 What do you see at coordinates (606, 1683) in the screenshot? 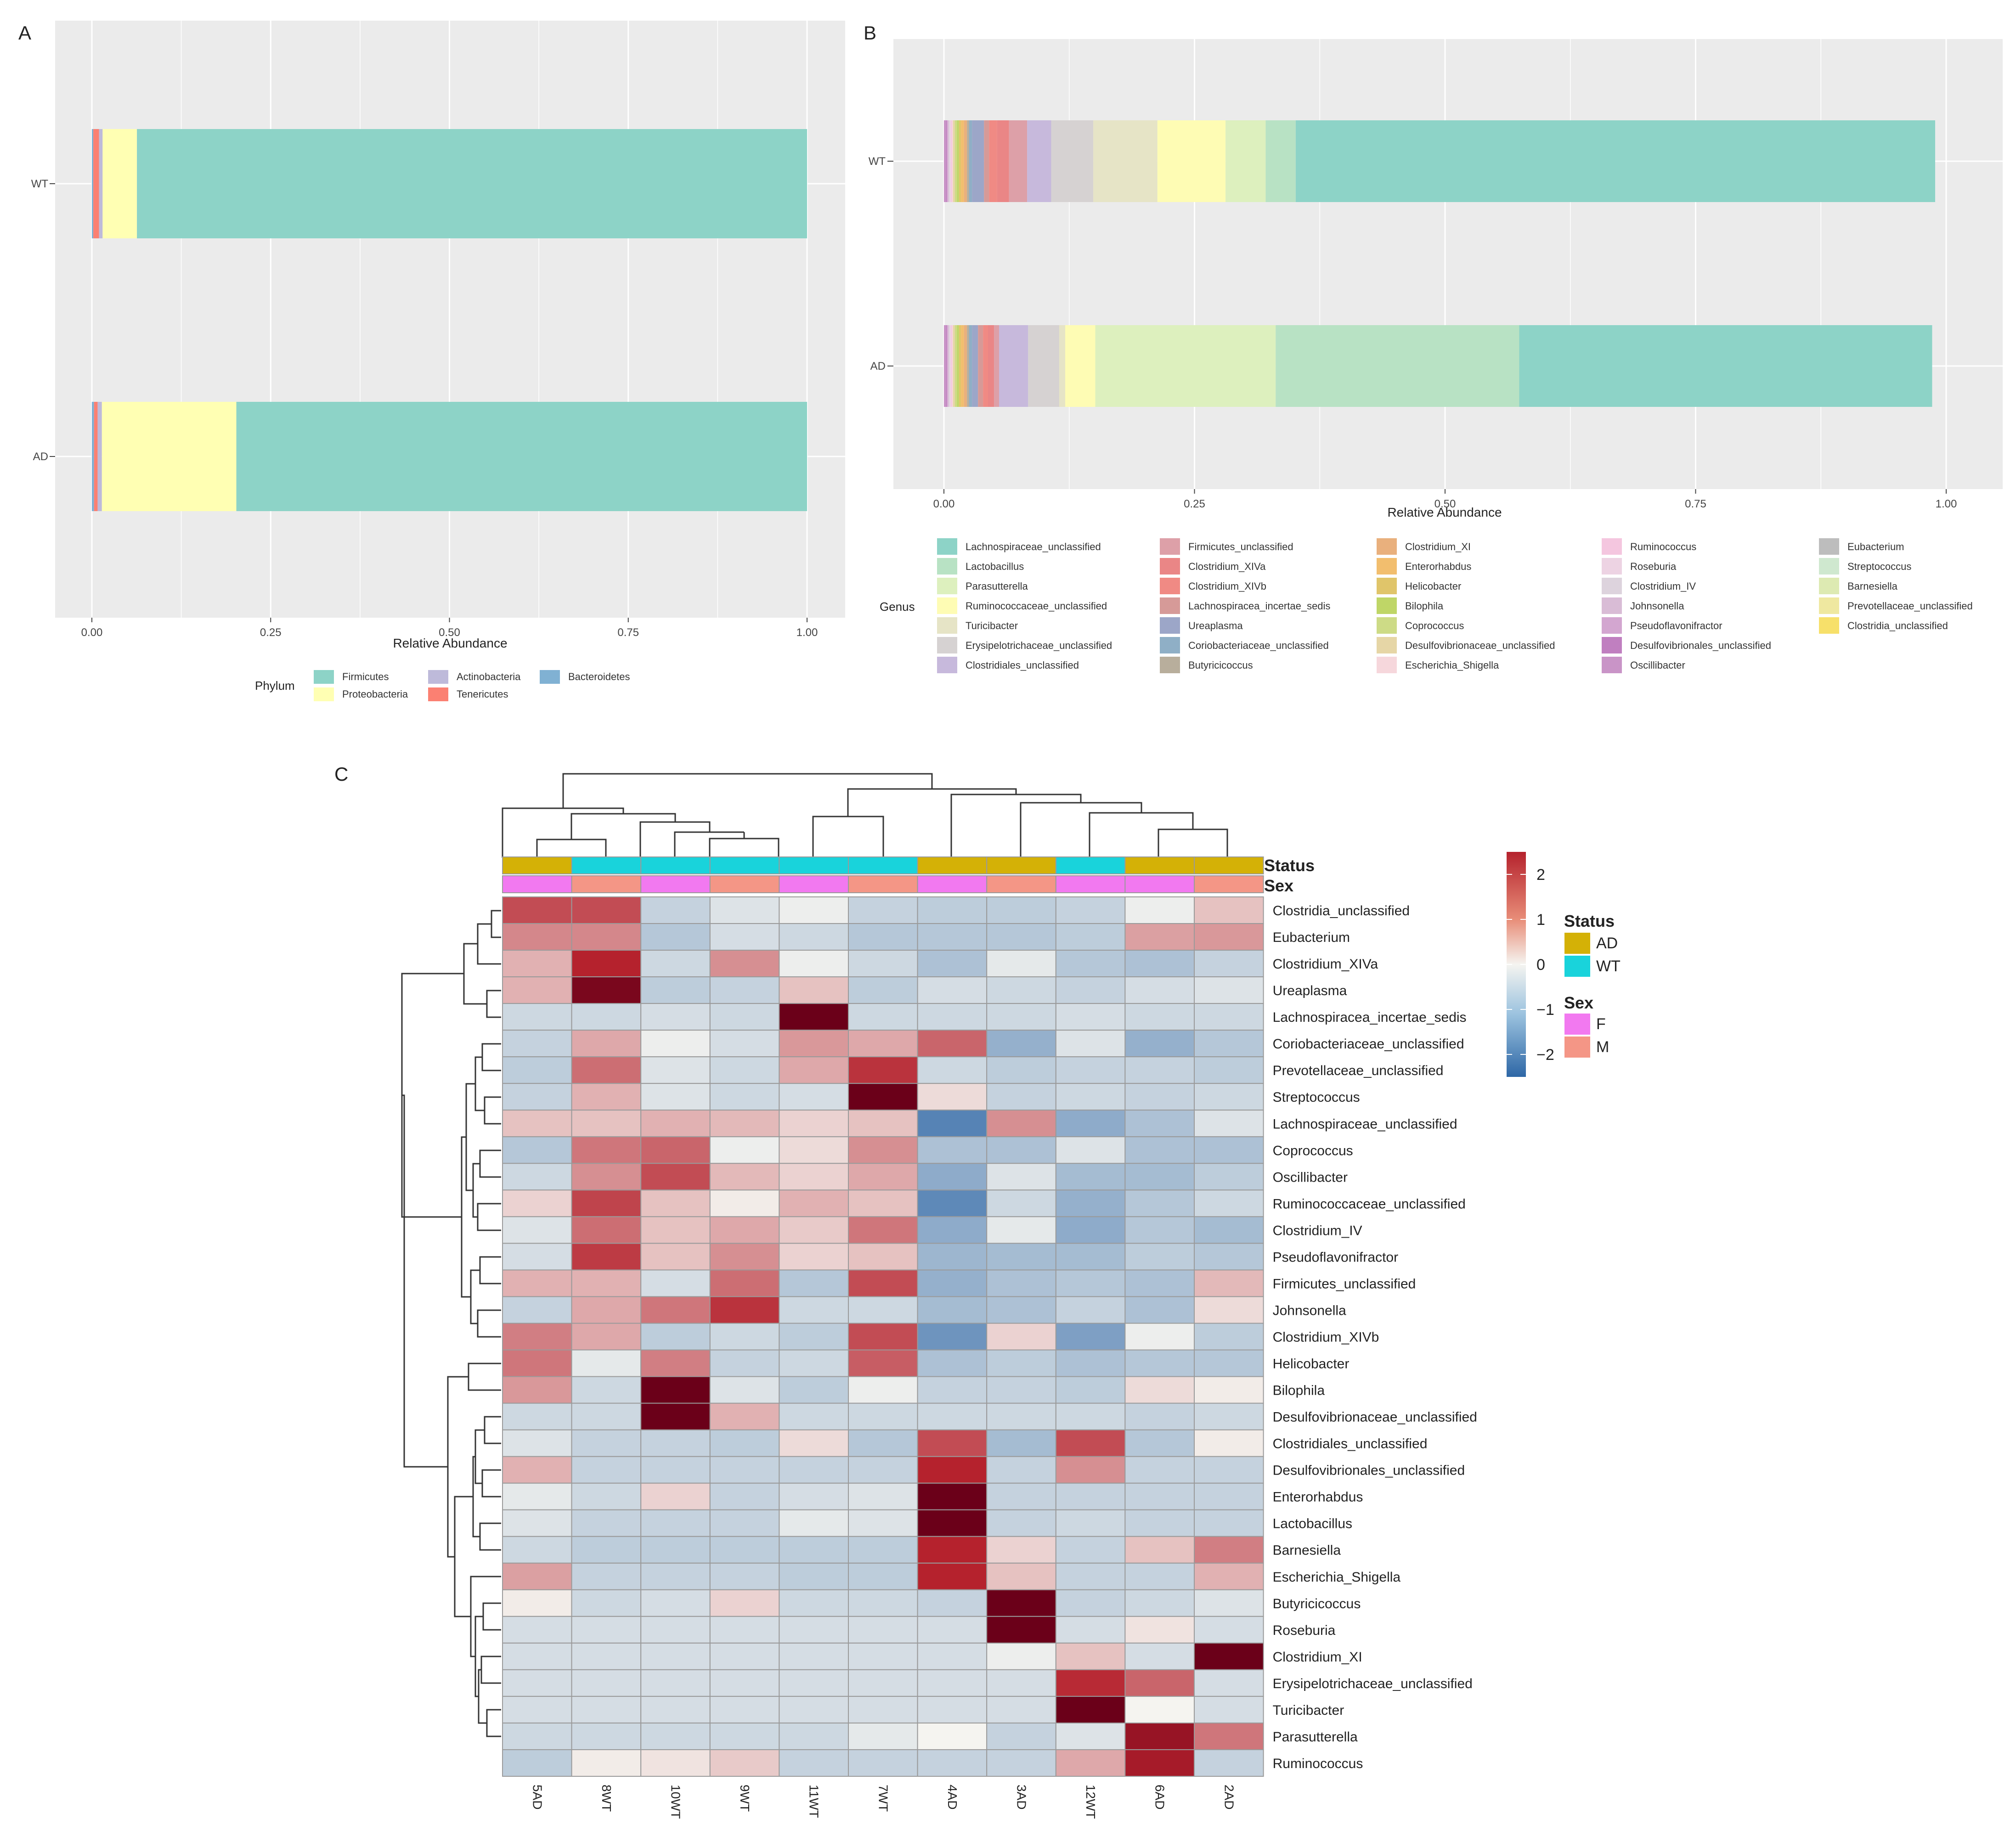
I see `heatmap-cell-erysipelotrichaceae-unclassified-8wt` at bounding box center [606, 1683].